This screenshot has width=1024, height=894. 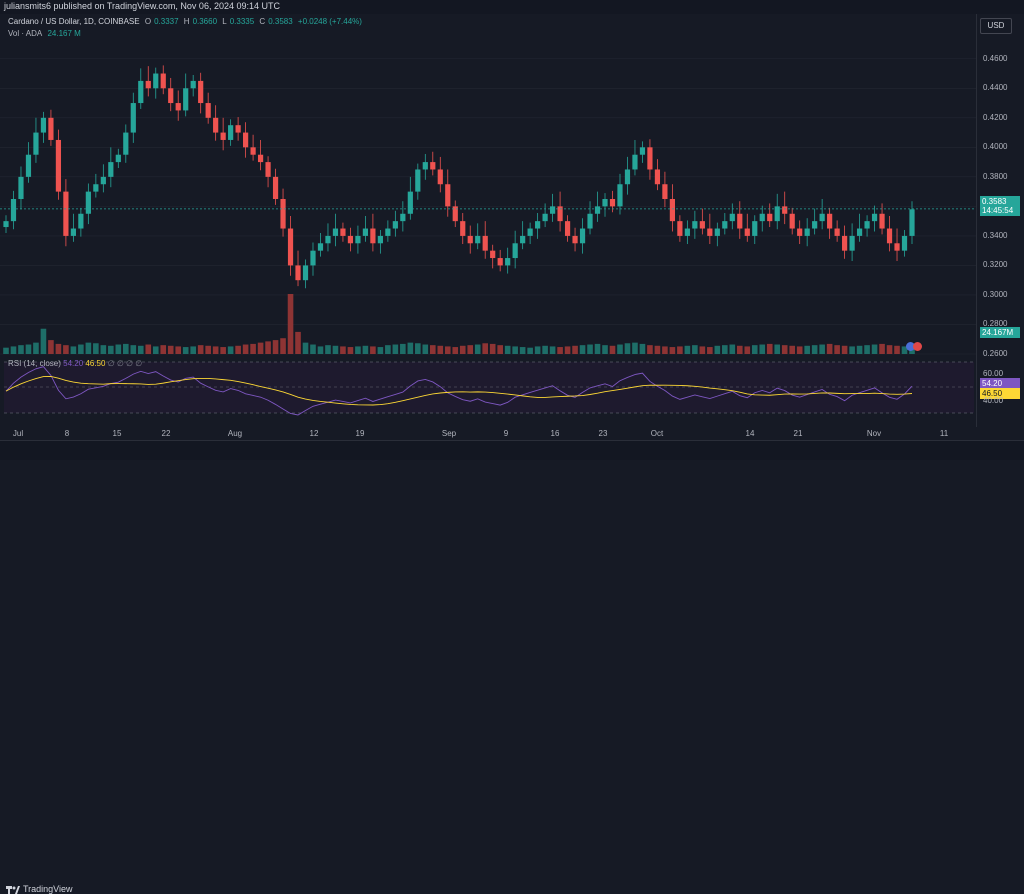 I want to click on rsi-ma-line, so click(x=459, y=390).